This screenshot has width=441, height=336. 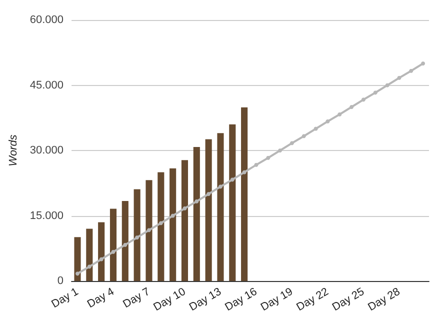 What do you see at coordinates (384, 300) in the screenshot?
I see `x-tick-label: Day 28` at bounding box center [384, 300].